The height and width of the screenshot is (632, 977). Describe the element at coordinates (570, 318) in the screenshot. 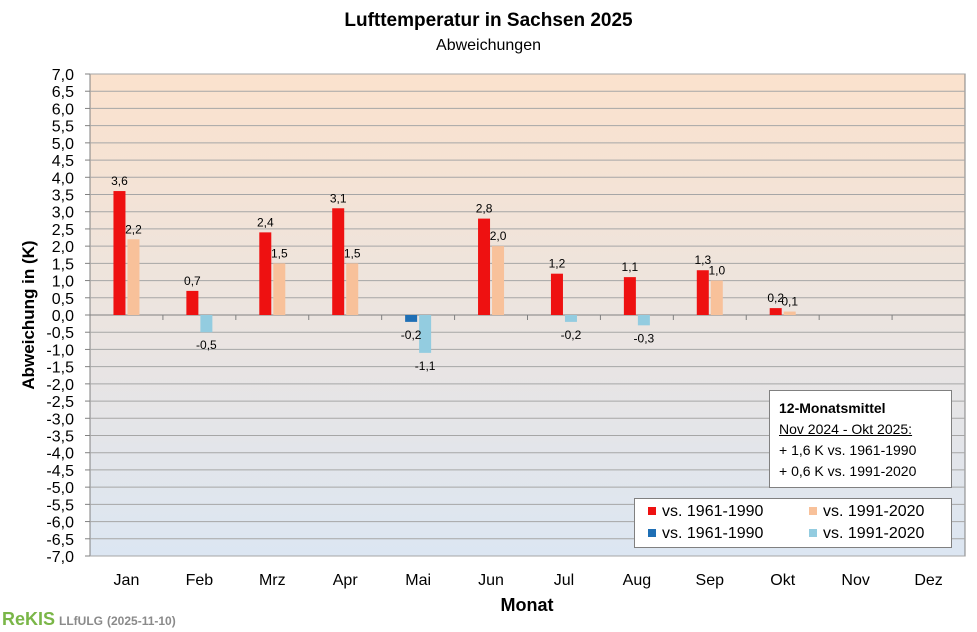

I see `bar-1991-2020-jul` at that location.